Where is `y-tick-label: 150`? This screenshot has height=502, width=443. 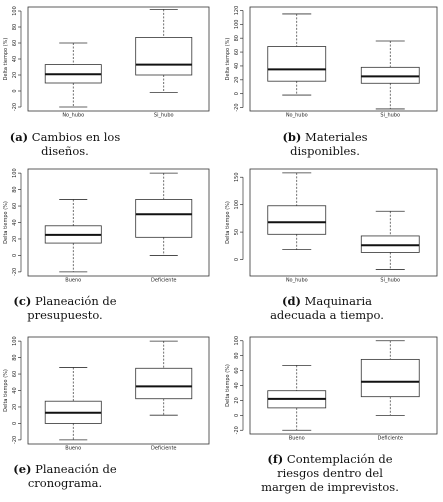 y-tick-label: 150 is located at coordinates (237, 177).